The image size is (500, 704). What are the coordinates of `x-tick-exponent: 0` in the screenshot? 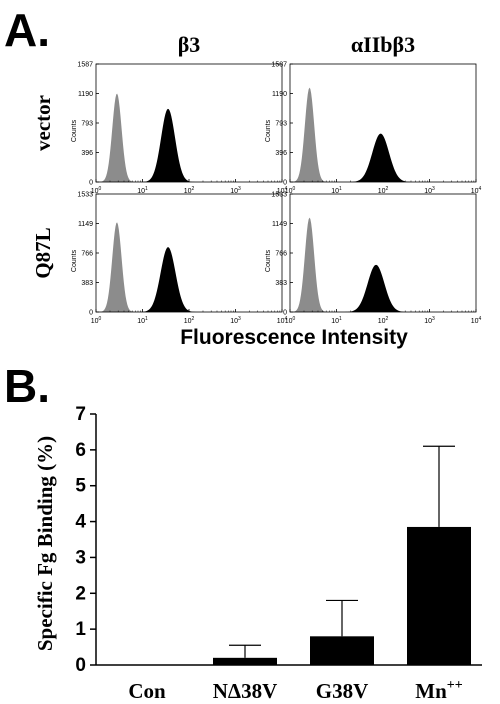 It's located at (100, 319).